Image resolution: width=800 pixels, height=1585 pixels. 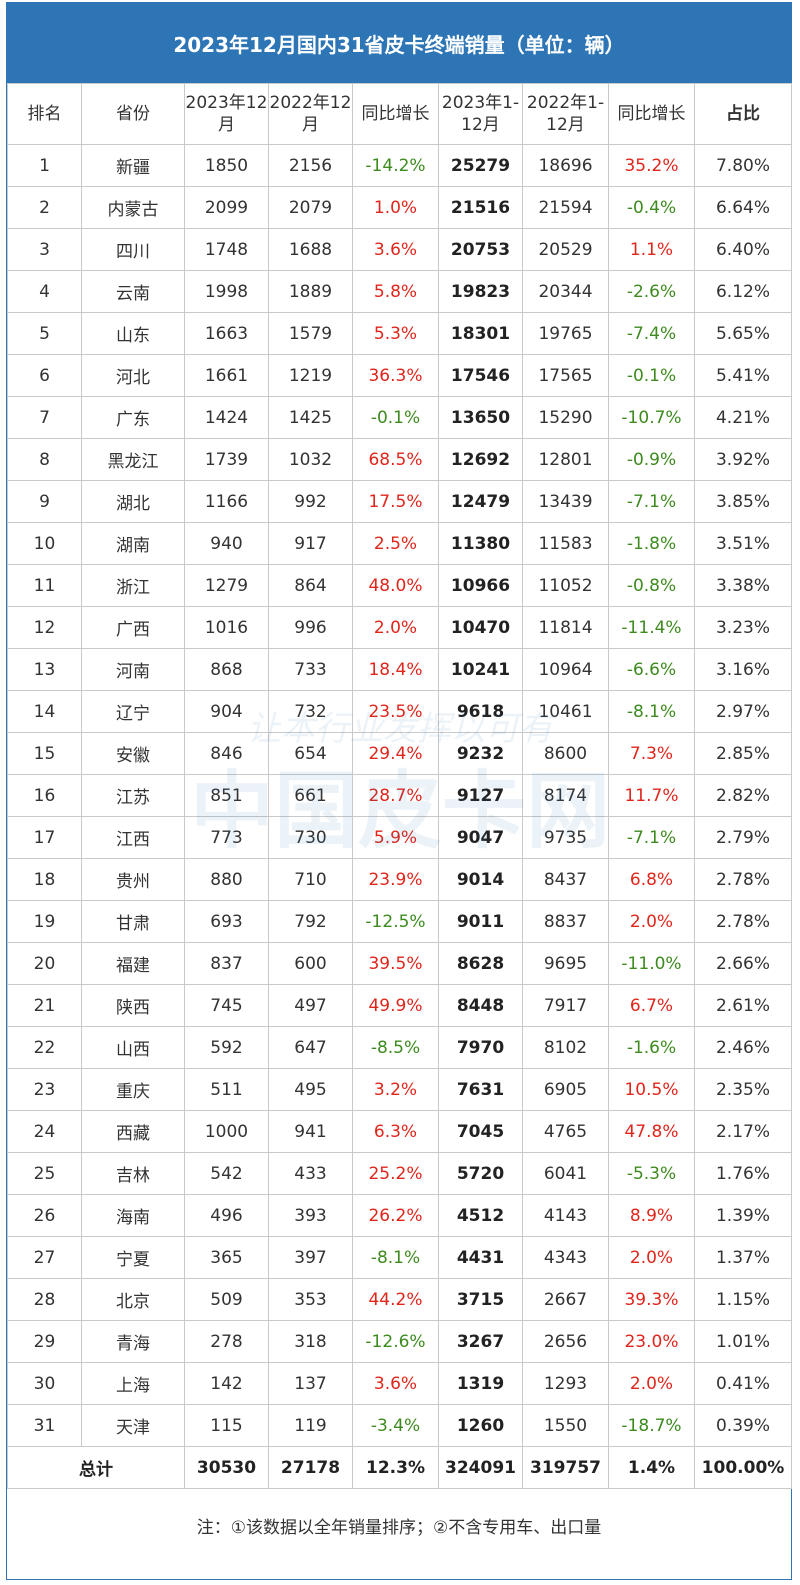 I want to click on table-row: 16 江苏 851 661 28.7% 9127 8174 11.7% 2.82%, so click(x=399, y=795).